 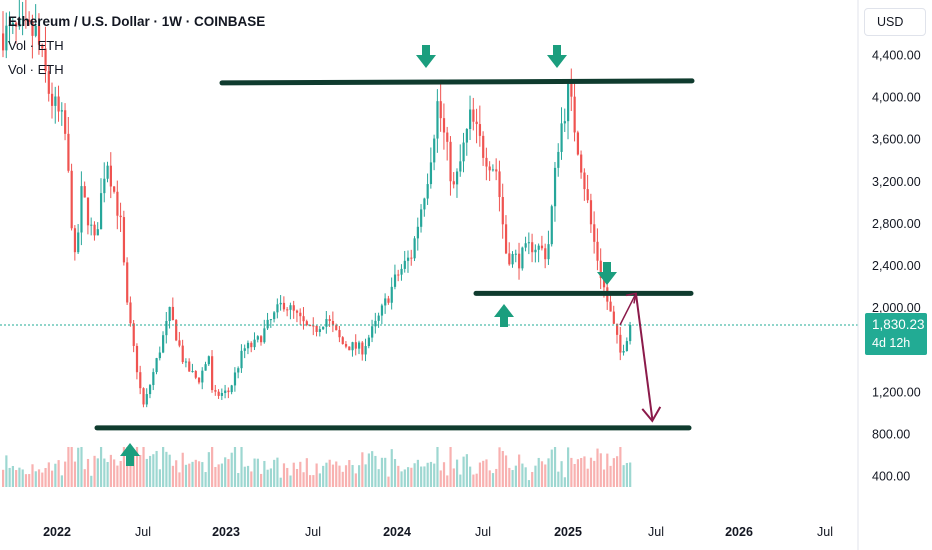 What do you see at coordinates (651, 414) in the screenshot?
I see `projection-arrow-head` at bounding box center [651, 414].